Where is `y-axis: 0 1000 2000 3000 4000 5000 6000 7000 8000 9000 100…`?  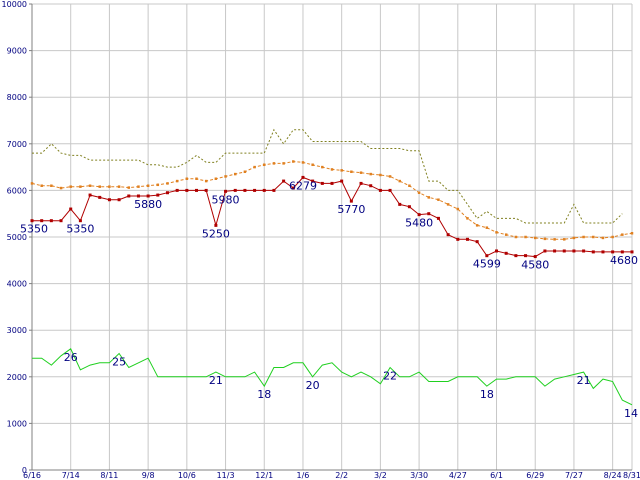 y-axis: 0 1000 2000 3000 4000 5000 6000 7000 8000 9000 100… is located at coordinates (17, 237).